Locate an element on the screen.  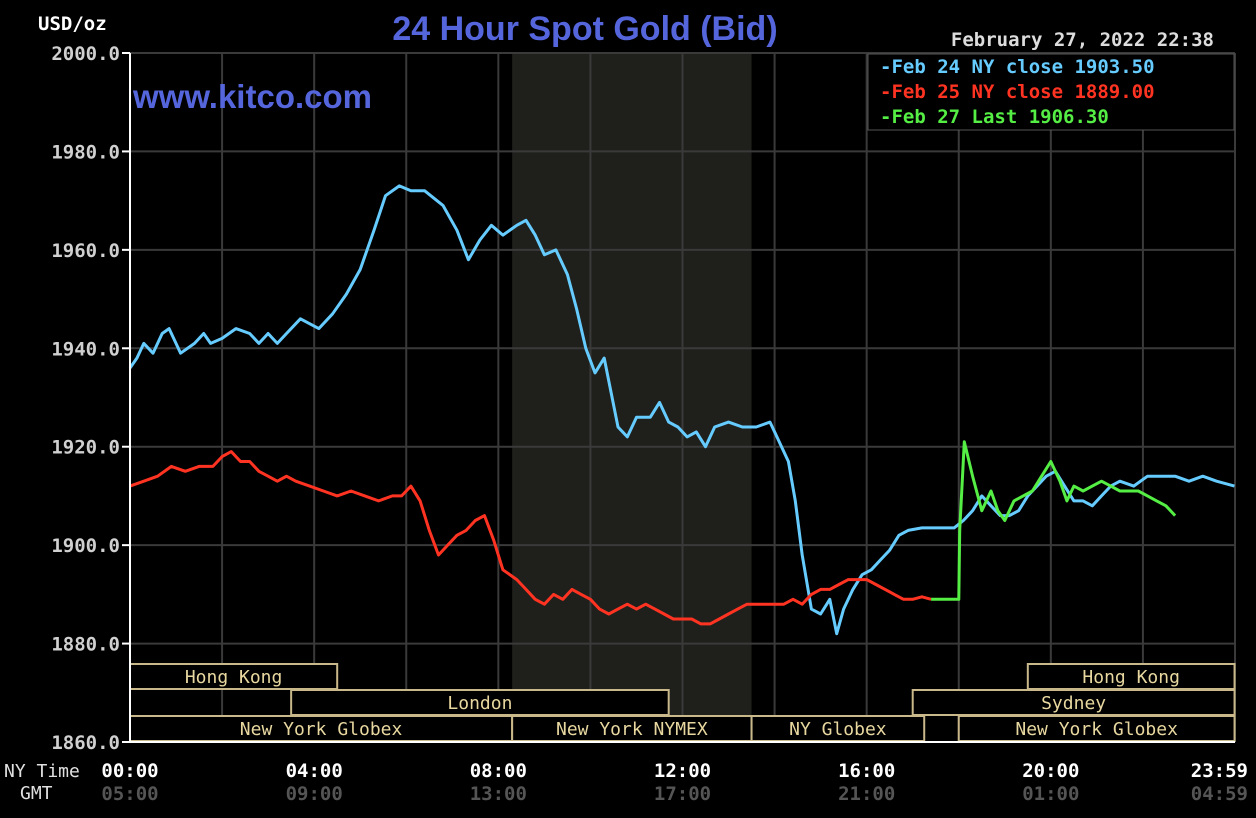
session-label: NY Globex is located at coordinates (838, 729).